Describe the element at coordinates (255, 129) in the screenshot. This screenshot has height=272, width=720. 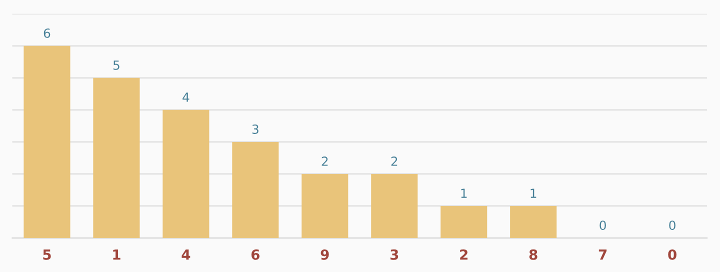
I see `data-label: 3` at that location.